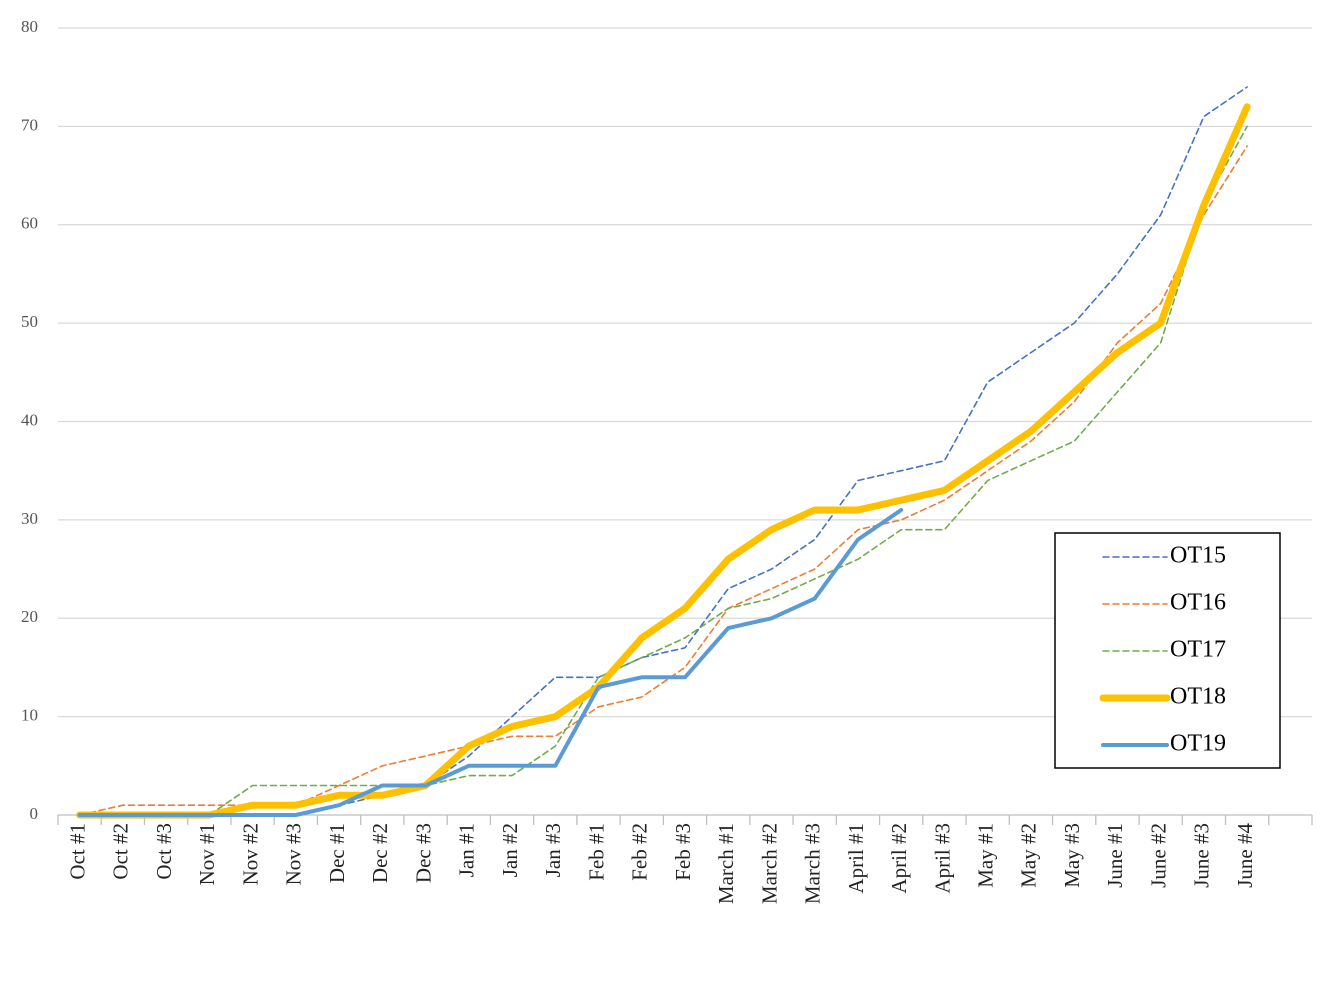 The height and width of the screenshot is (990, 1338). I want to click on y-tick-label: 30, so click(29, 518).